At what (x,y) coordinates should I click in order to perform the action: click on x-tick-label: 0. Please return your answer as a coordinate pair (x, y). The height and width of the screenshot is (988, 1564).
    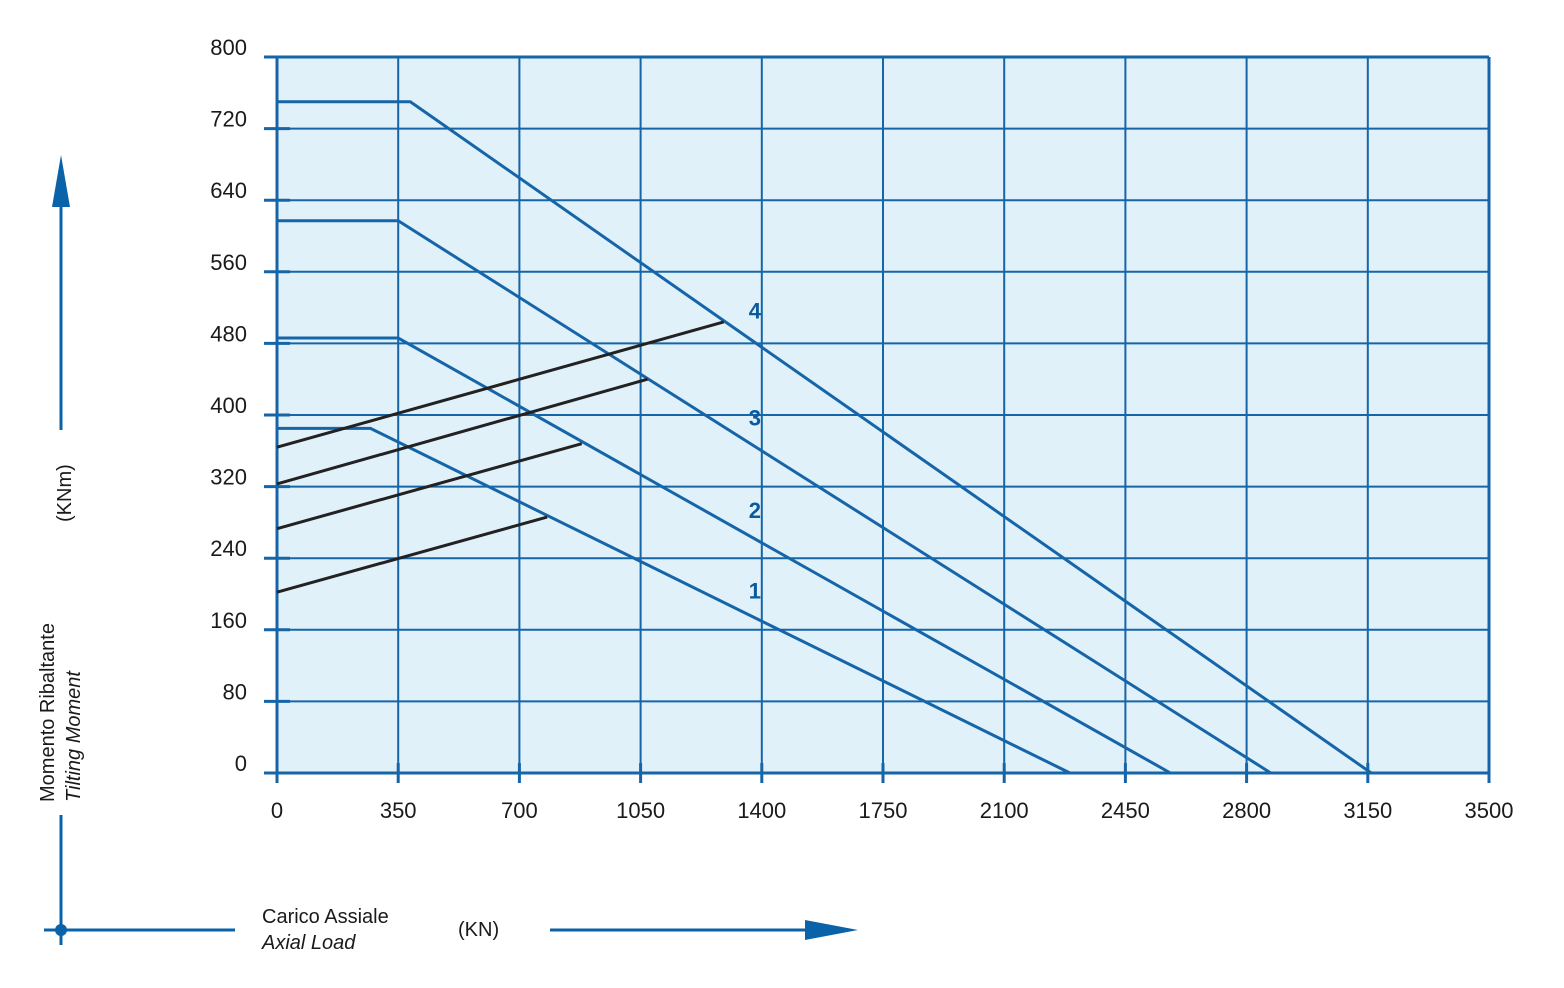
    Looking at the image, I should click on (277, 810).